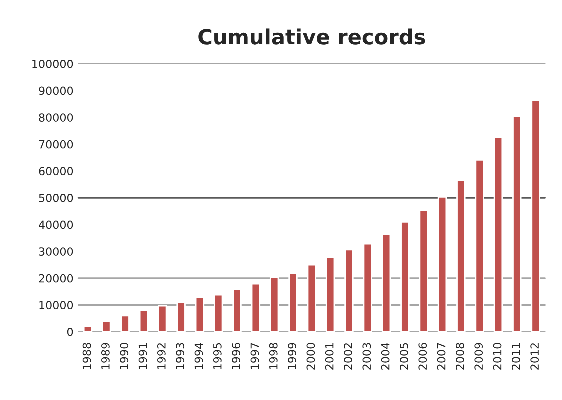  I want to click on y-tick-label: 100000, so click(53, 64).